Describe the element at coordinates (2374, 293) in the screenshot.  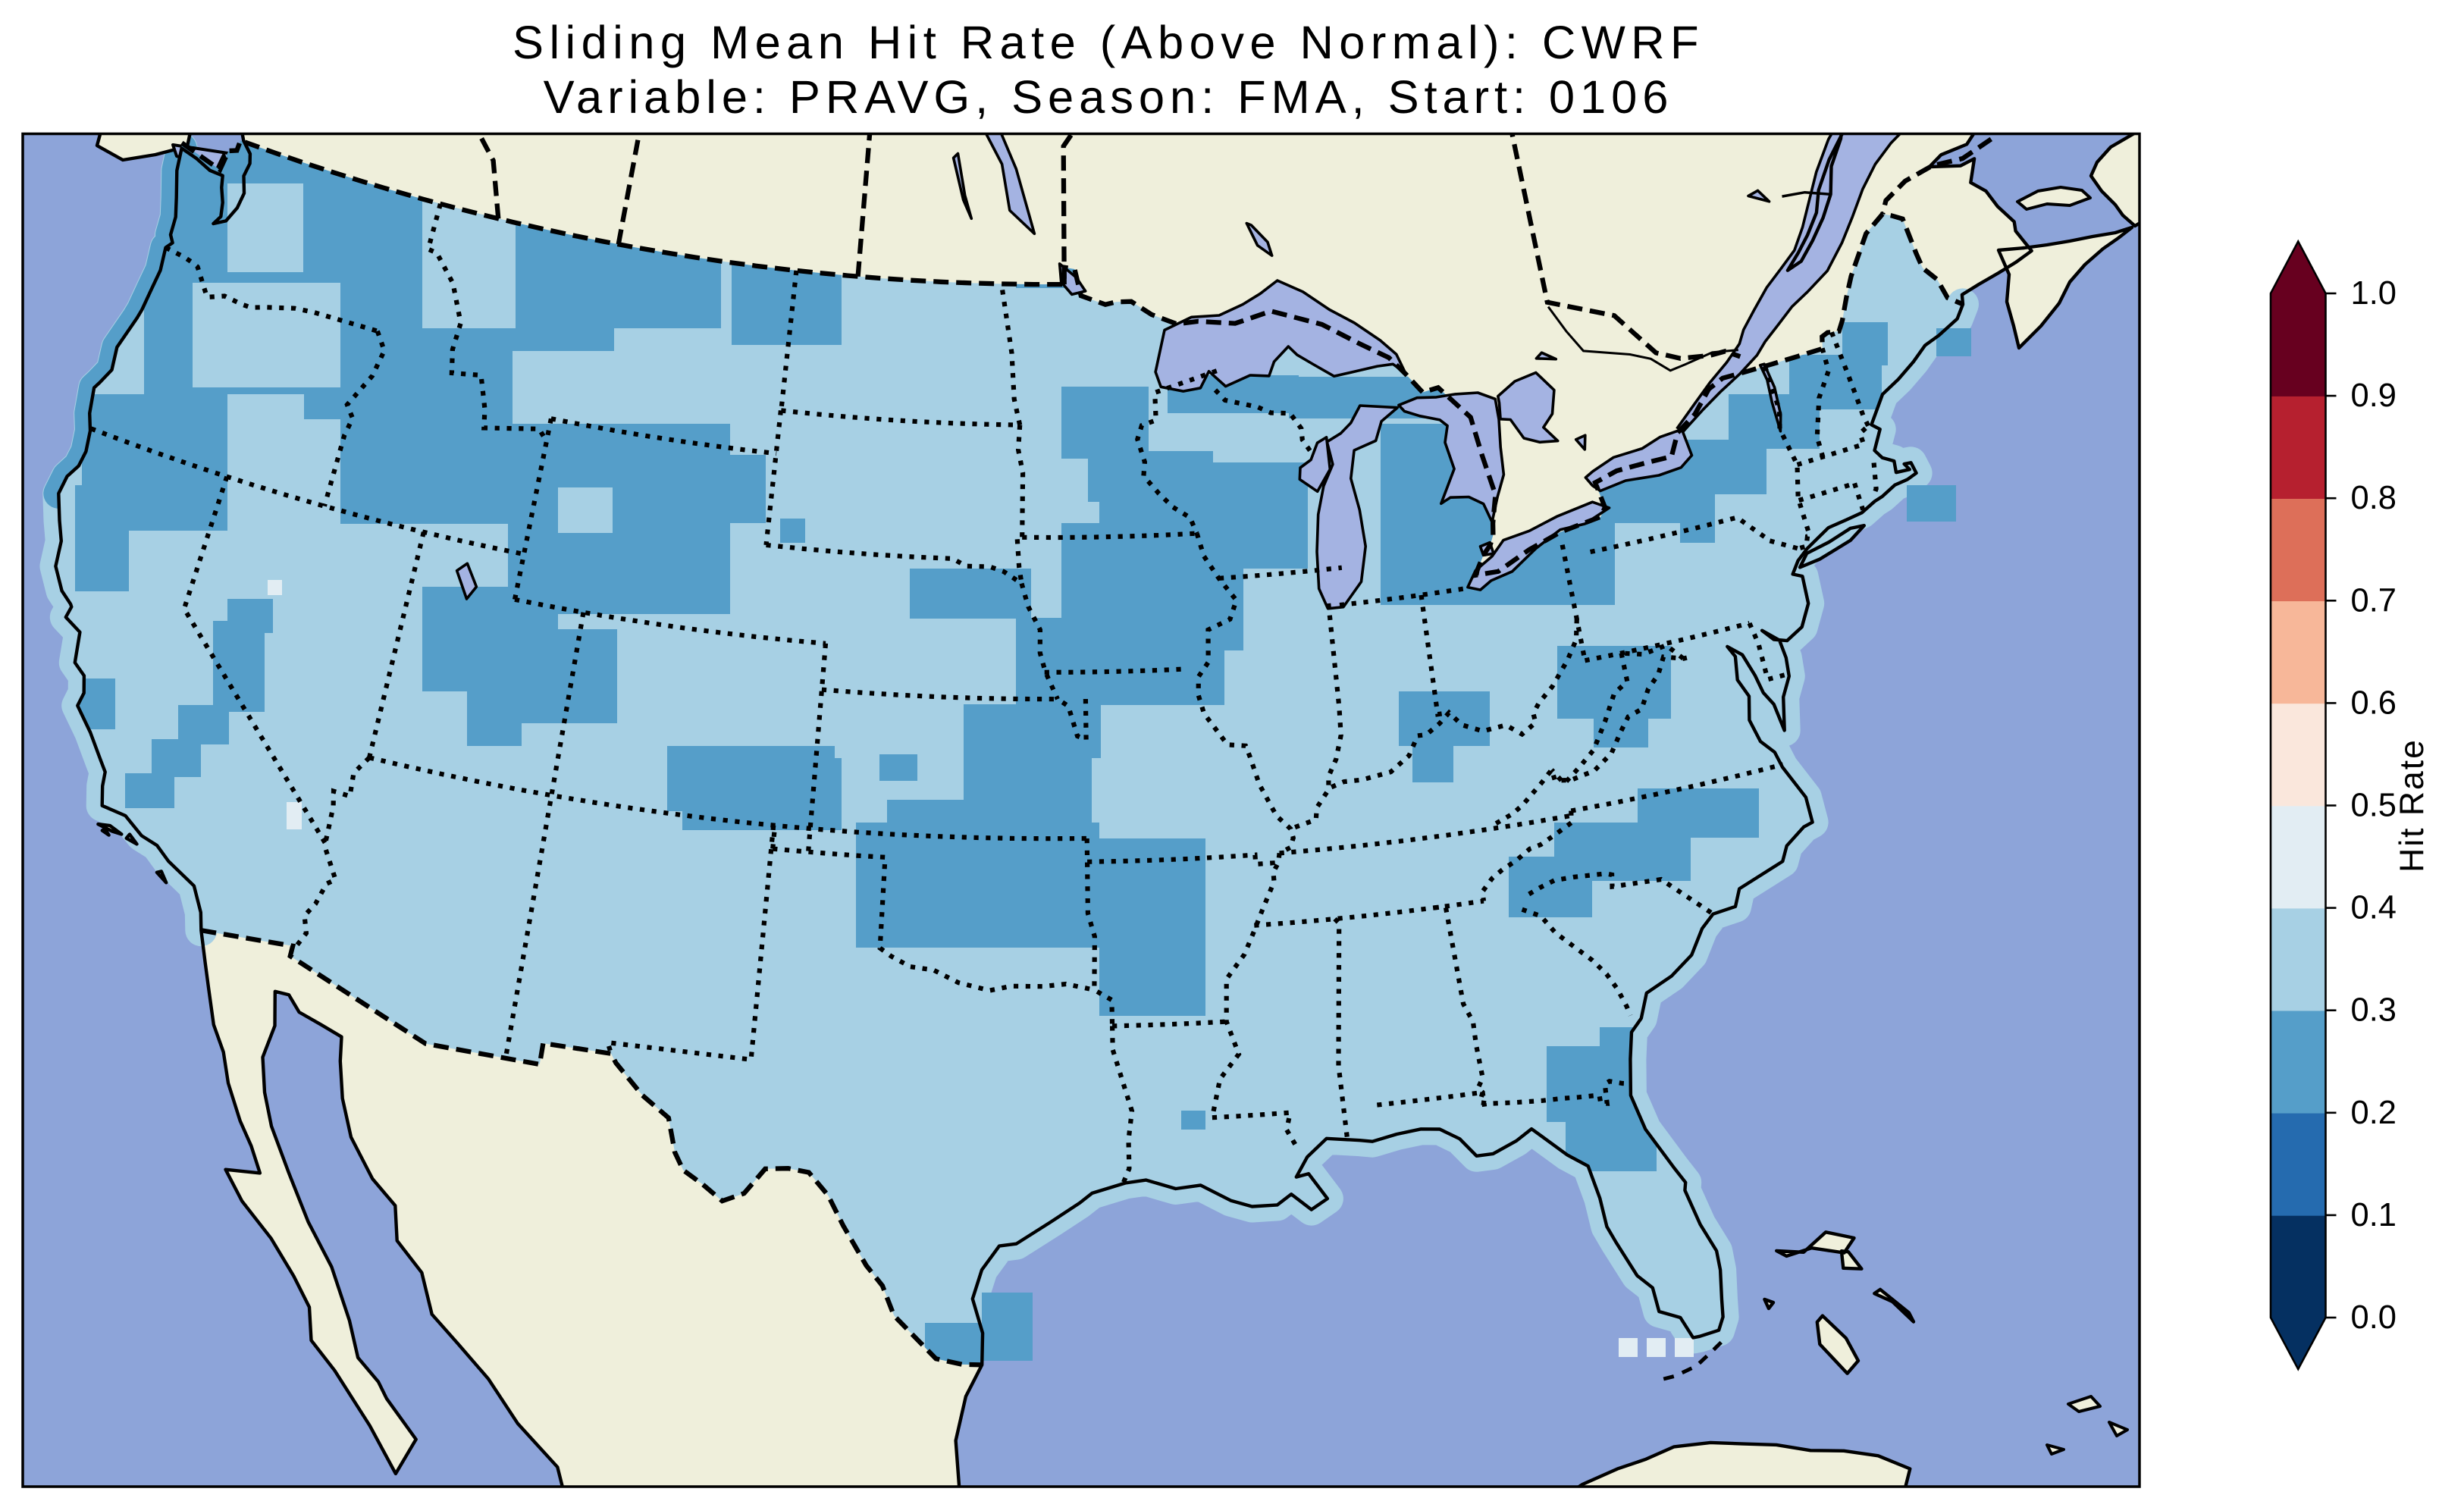
I see `svg-text: 1.0` at that location.